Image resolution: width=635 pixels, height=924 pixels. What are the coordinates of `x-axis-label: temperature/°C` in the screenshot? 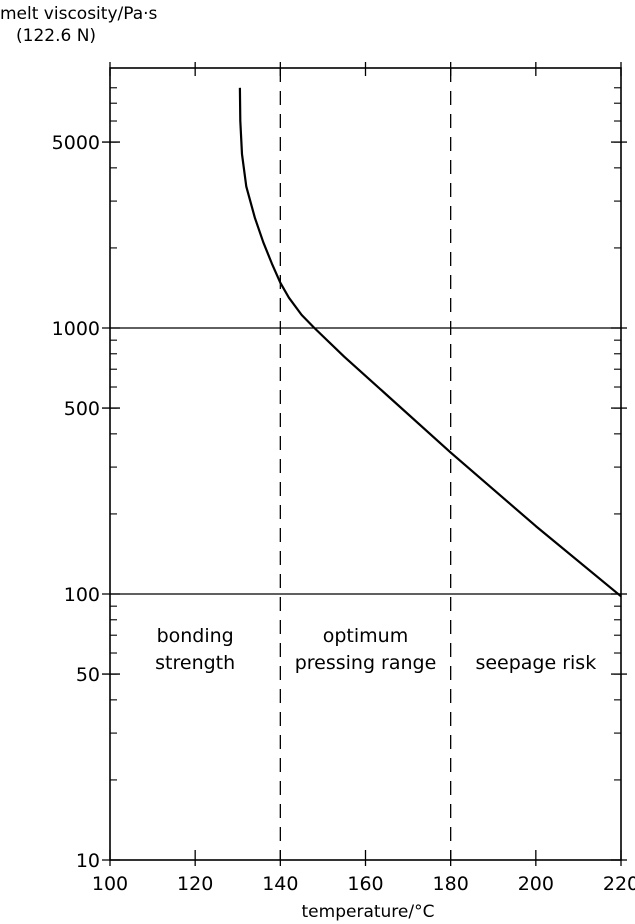 It's located at (368, 912).